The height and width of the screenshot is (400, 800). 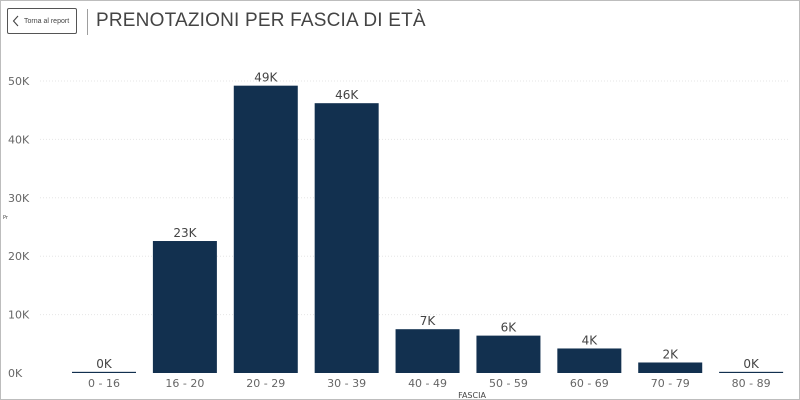 What do you see at coordinates (590, 340) in the screenshot?
I see `data-label: 4K` at bounding box center [590, 340].